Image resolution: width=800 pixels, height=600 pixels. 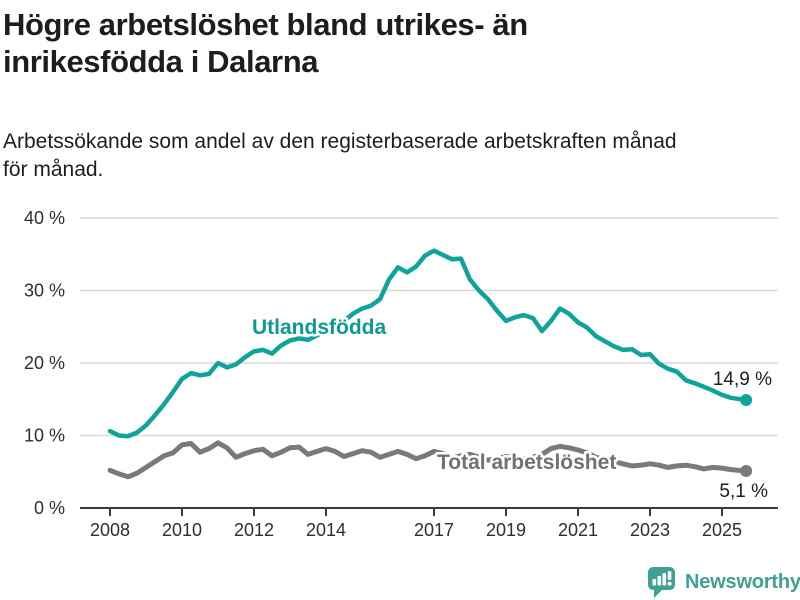 What do you see at coordinates (662, 578) in the screenshot?
I see `logo-bar-chart-glyph` at bounding box center [662, 578].